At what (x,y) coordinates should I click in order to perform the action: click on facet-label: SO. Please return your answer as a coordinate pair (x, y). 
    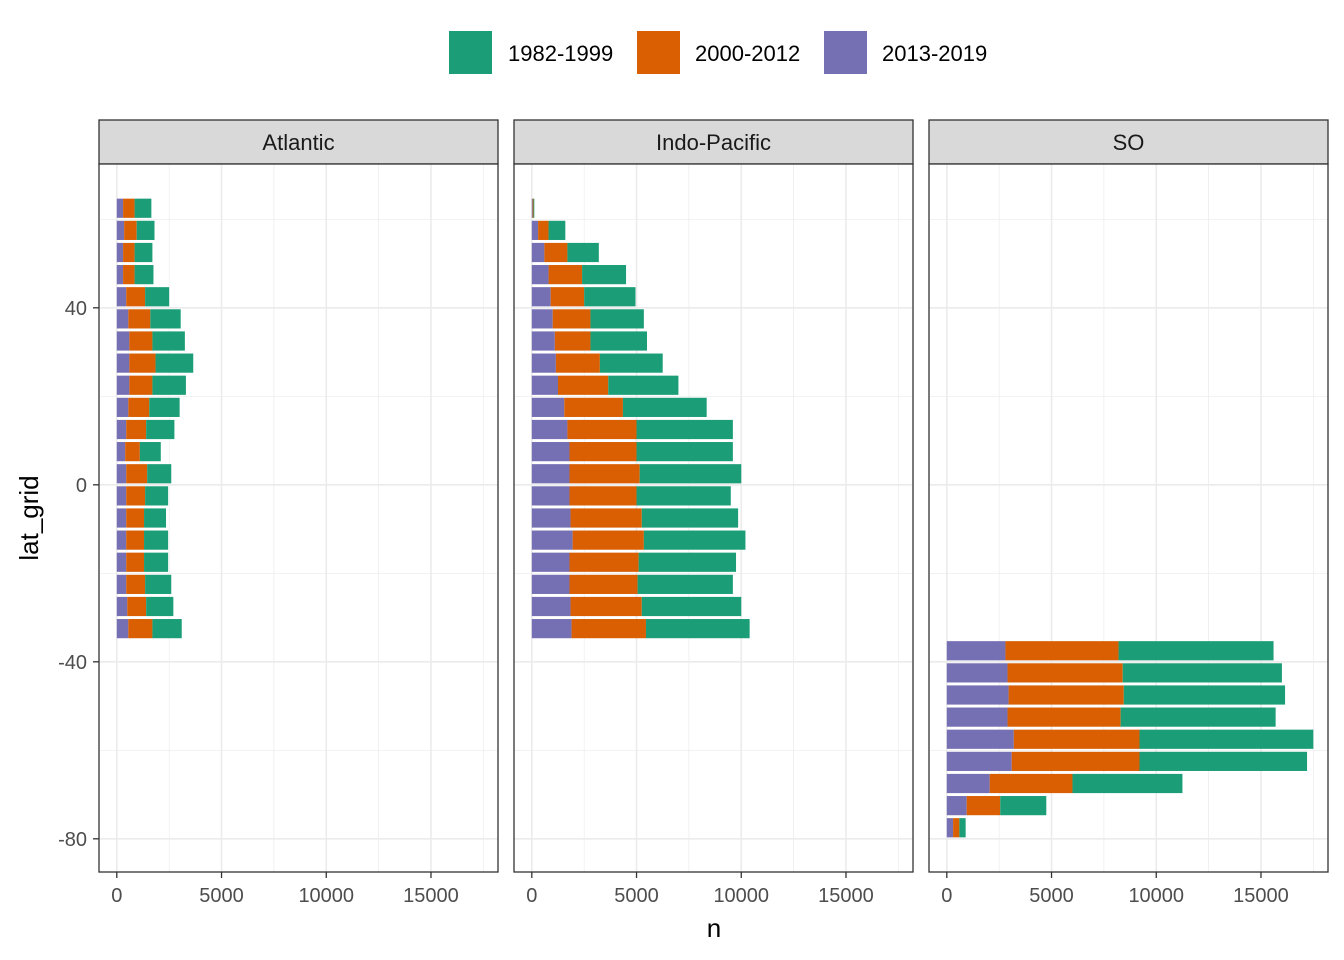
    Looking at the image, I should click on (1129, 142).